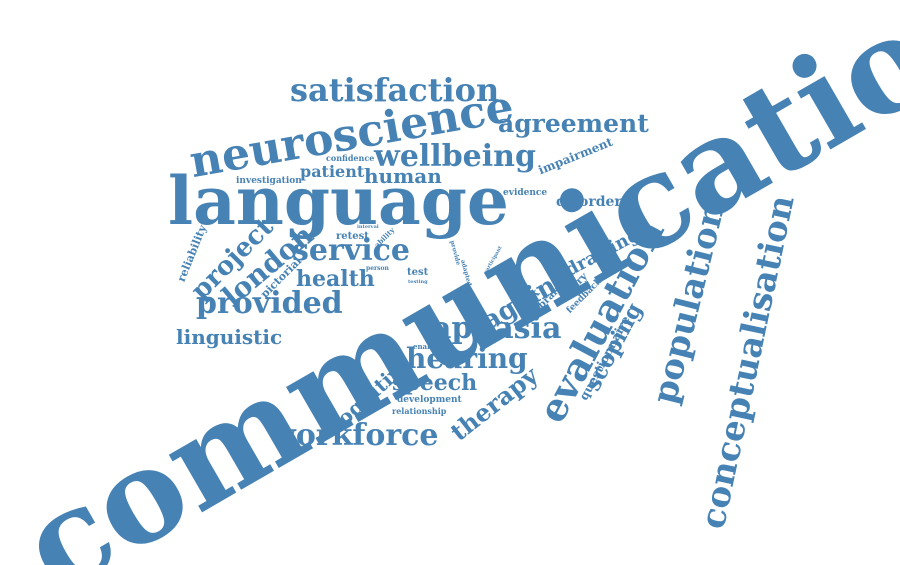 The width and height of the screenshot is (900, 565). Describe the element at coordinates (429, 400) in the screenshot. I see `word-development: development` at that location.